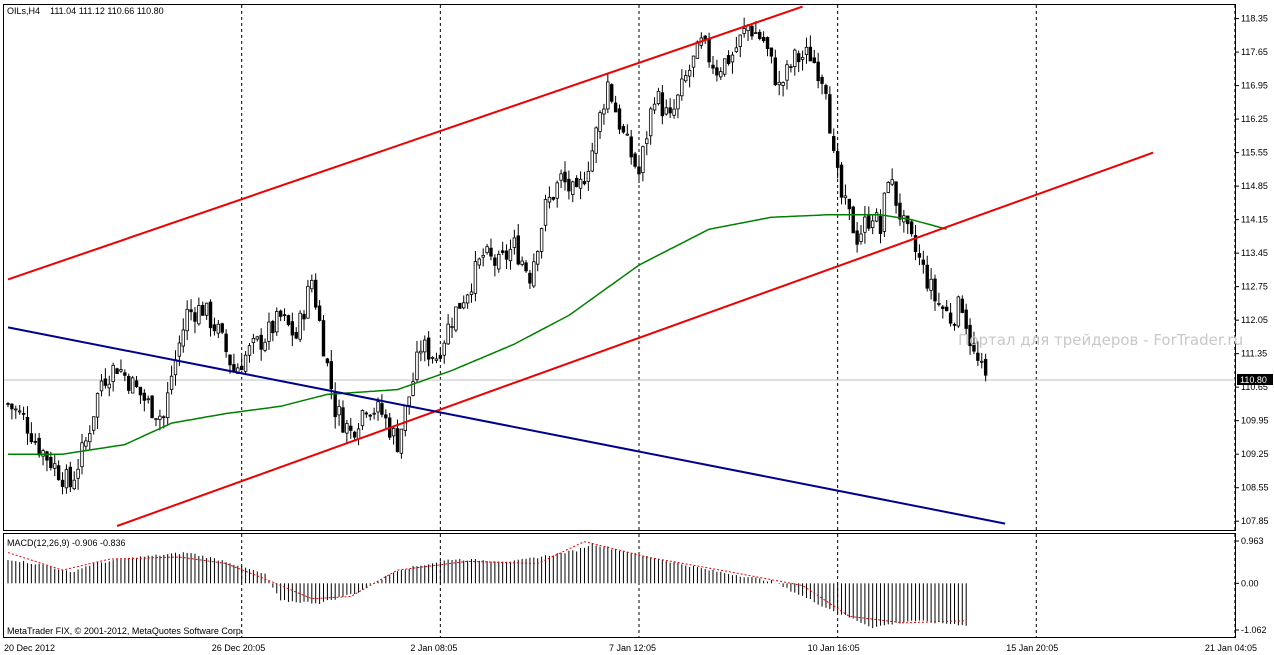 Image resolution: width=1274 pixels, height=655 pixels. Describe the element at coordinates (66, 543) in the screenshot. I see `macd-label: MACD(12,26,9) -0.906 -0.836` at that location.